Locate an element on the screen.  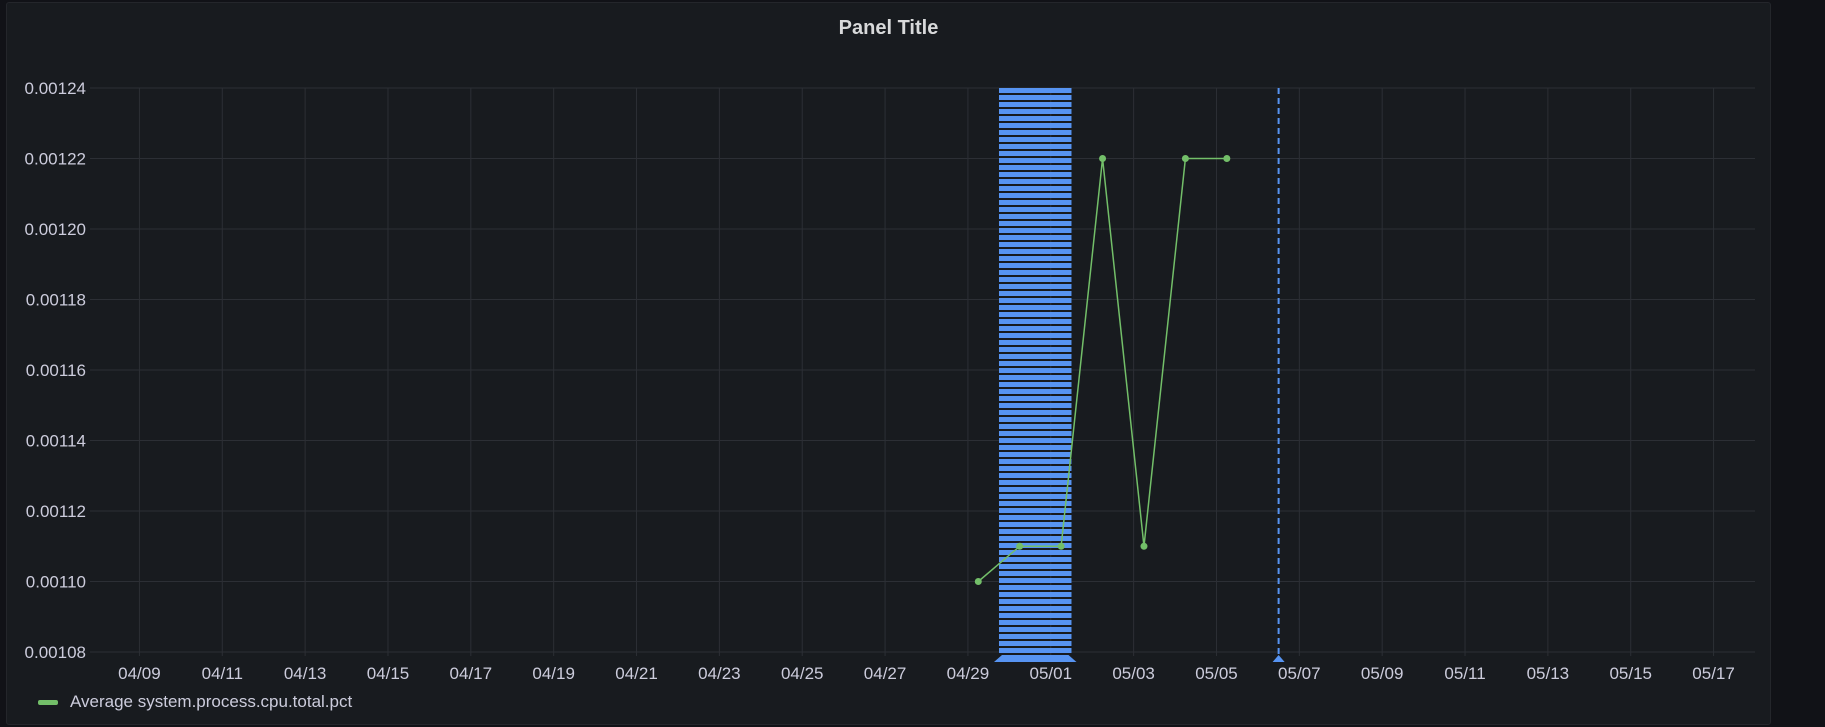
y-tick-label: 0.00122 is located at coordinates (55, 159).